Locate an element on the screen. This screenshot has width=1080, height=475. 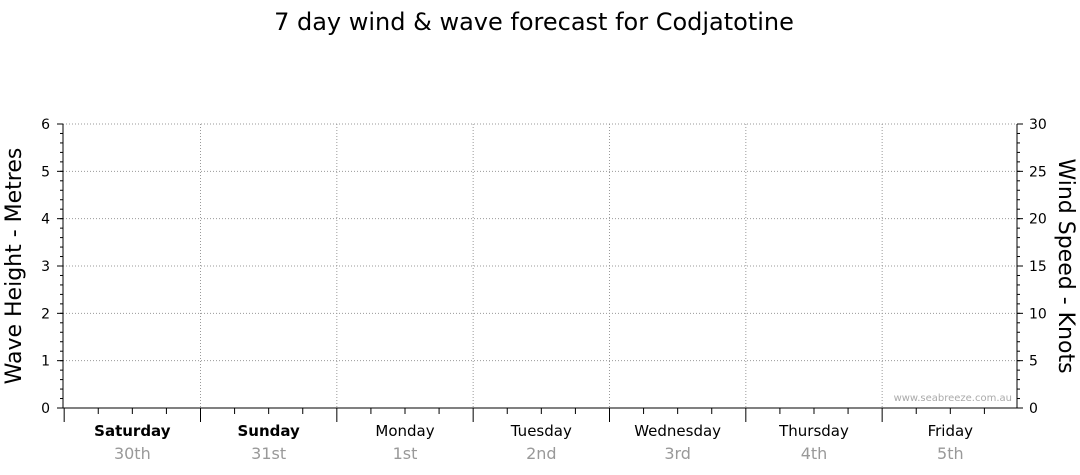
date-label: 2nd is located at coordinates (541, 453).